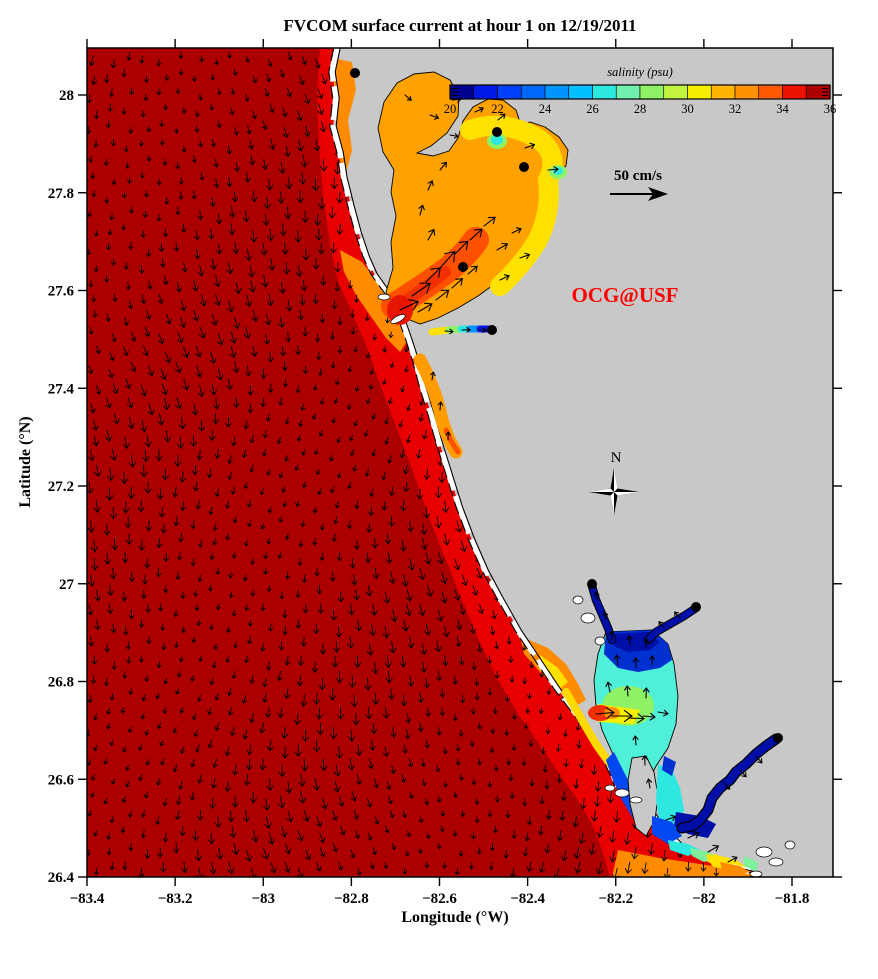  Describe the element at coordinates (473, 198) in the screenshot. I see `tampa-bay` at that location.